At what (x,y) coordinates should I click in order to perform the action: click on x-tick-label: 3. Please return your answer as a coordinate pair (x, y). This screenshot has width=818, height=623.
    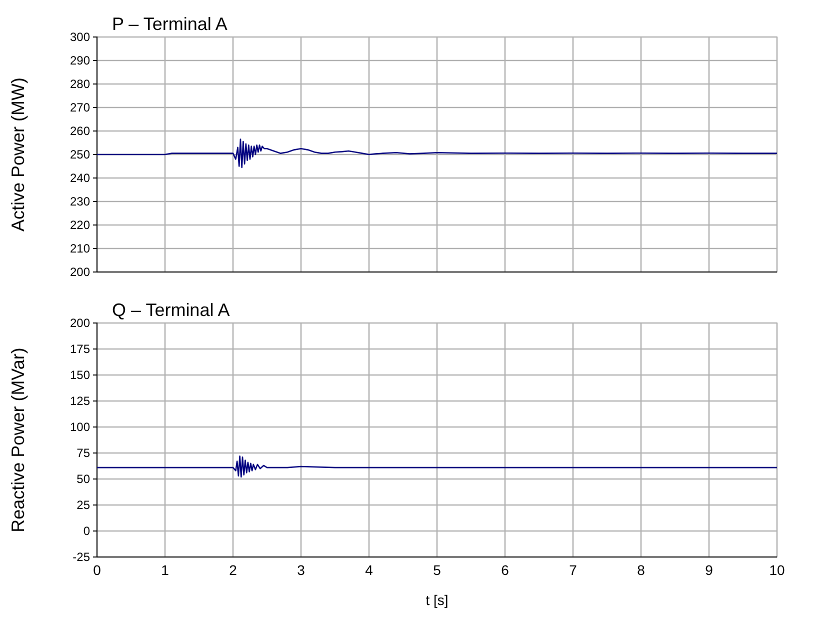
    Looking at the image, I should click on (301, 570).